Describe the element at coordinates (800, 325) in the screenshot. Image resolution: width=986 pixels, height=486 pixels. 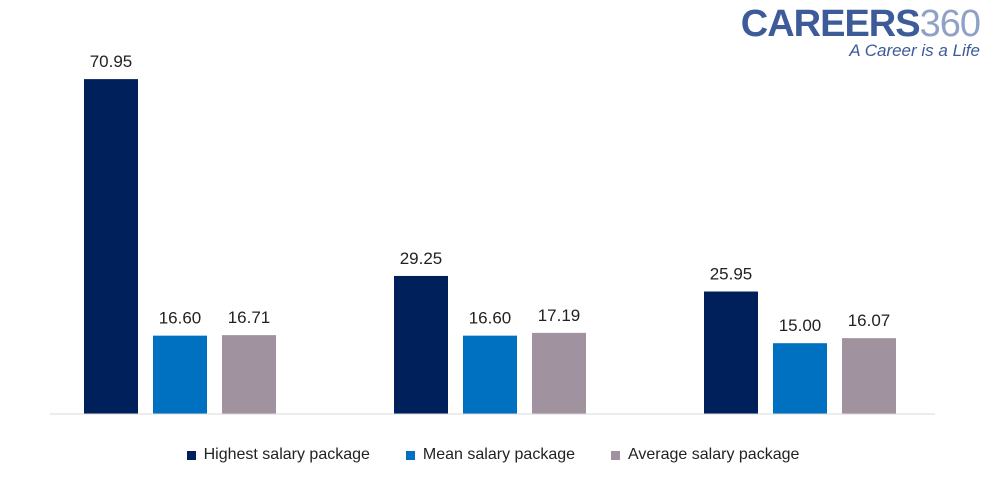
I see `data-label-1-2: 15.00` at that location.